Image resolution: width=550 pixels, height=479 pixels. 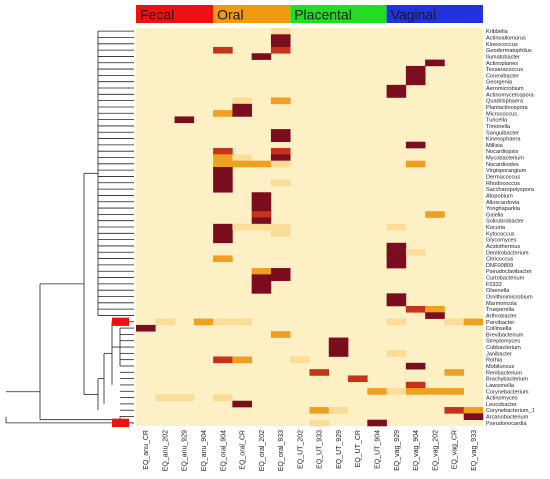 I want to click on row-label: Yonghaparkia, so click(x=503, y=209).